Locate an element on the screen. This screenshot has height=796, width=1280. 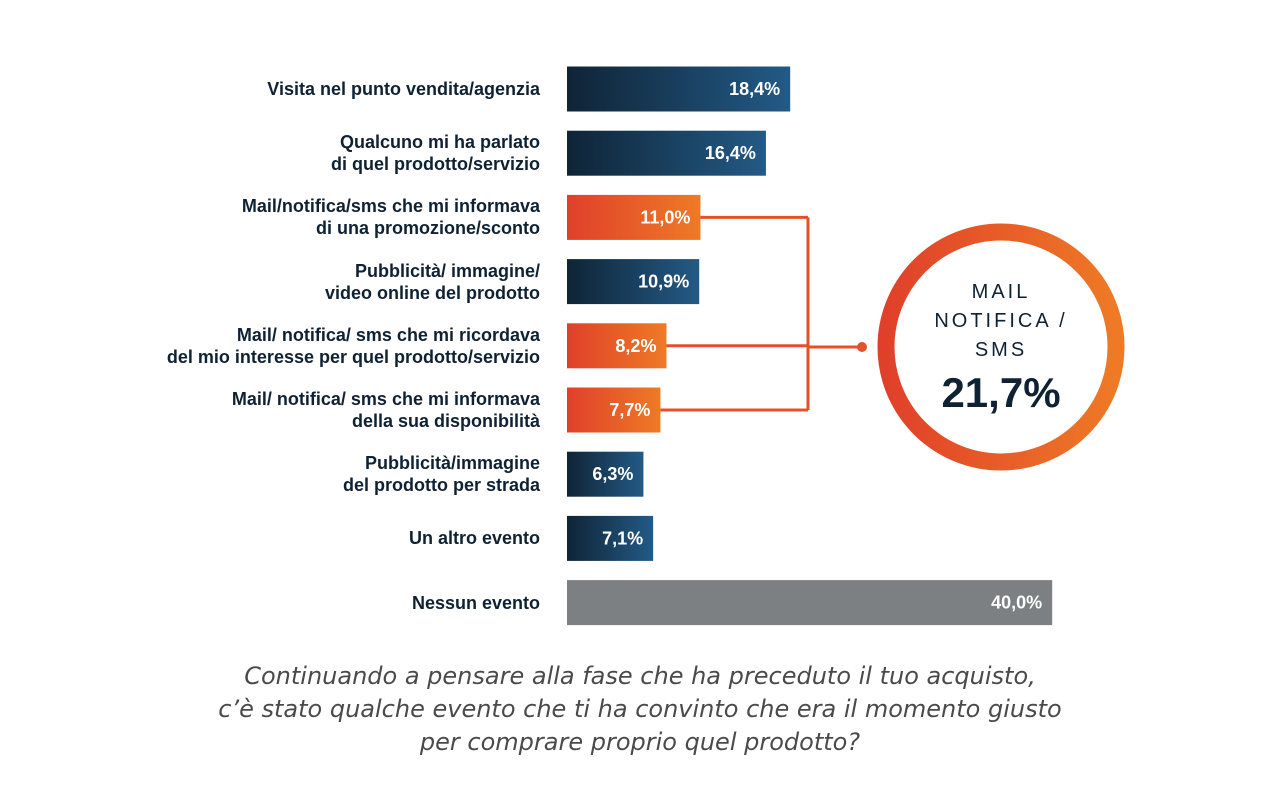
highlight-callout: MAIL NOTIFICA / SMS 21,7% is located at coordinates (1001, 347).